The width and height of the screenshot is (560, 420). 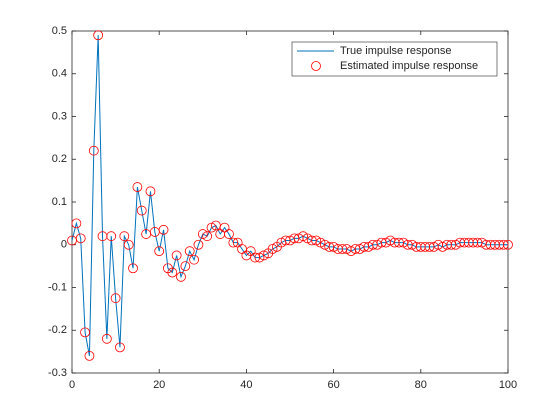 I want to click on y-tick-label: 0, so click(x=64, y=245).